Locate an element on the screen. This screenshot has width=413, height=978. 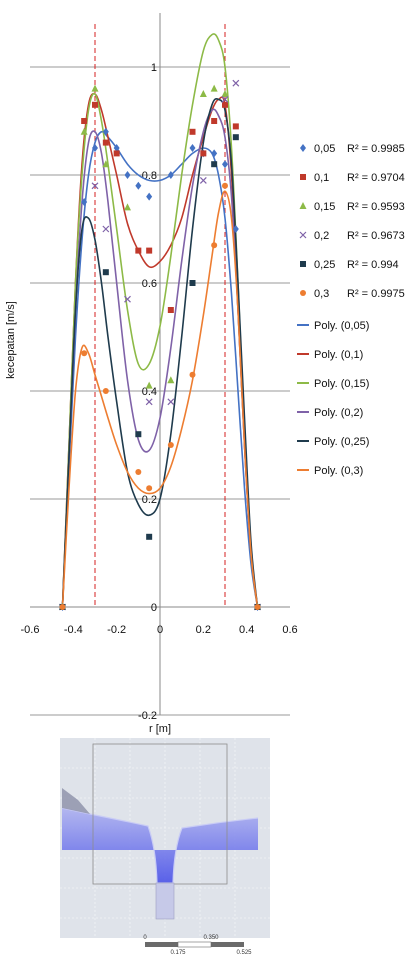
legend-series-name: 0,25 is located at coordinates (324, 265).